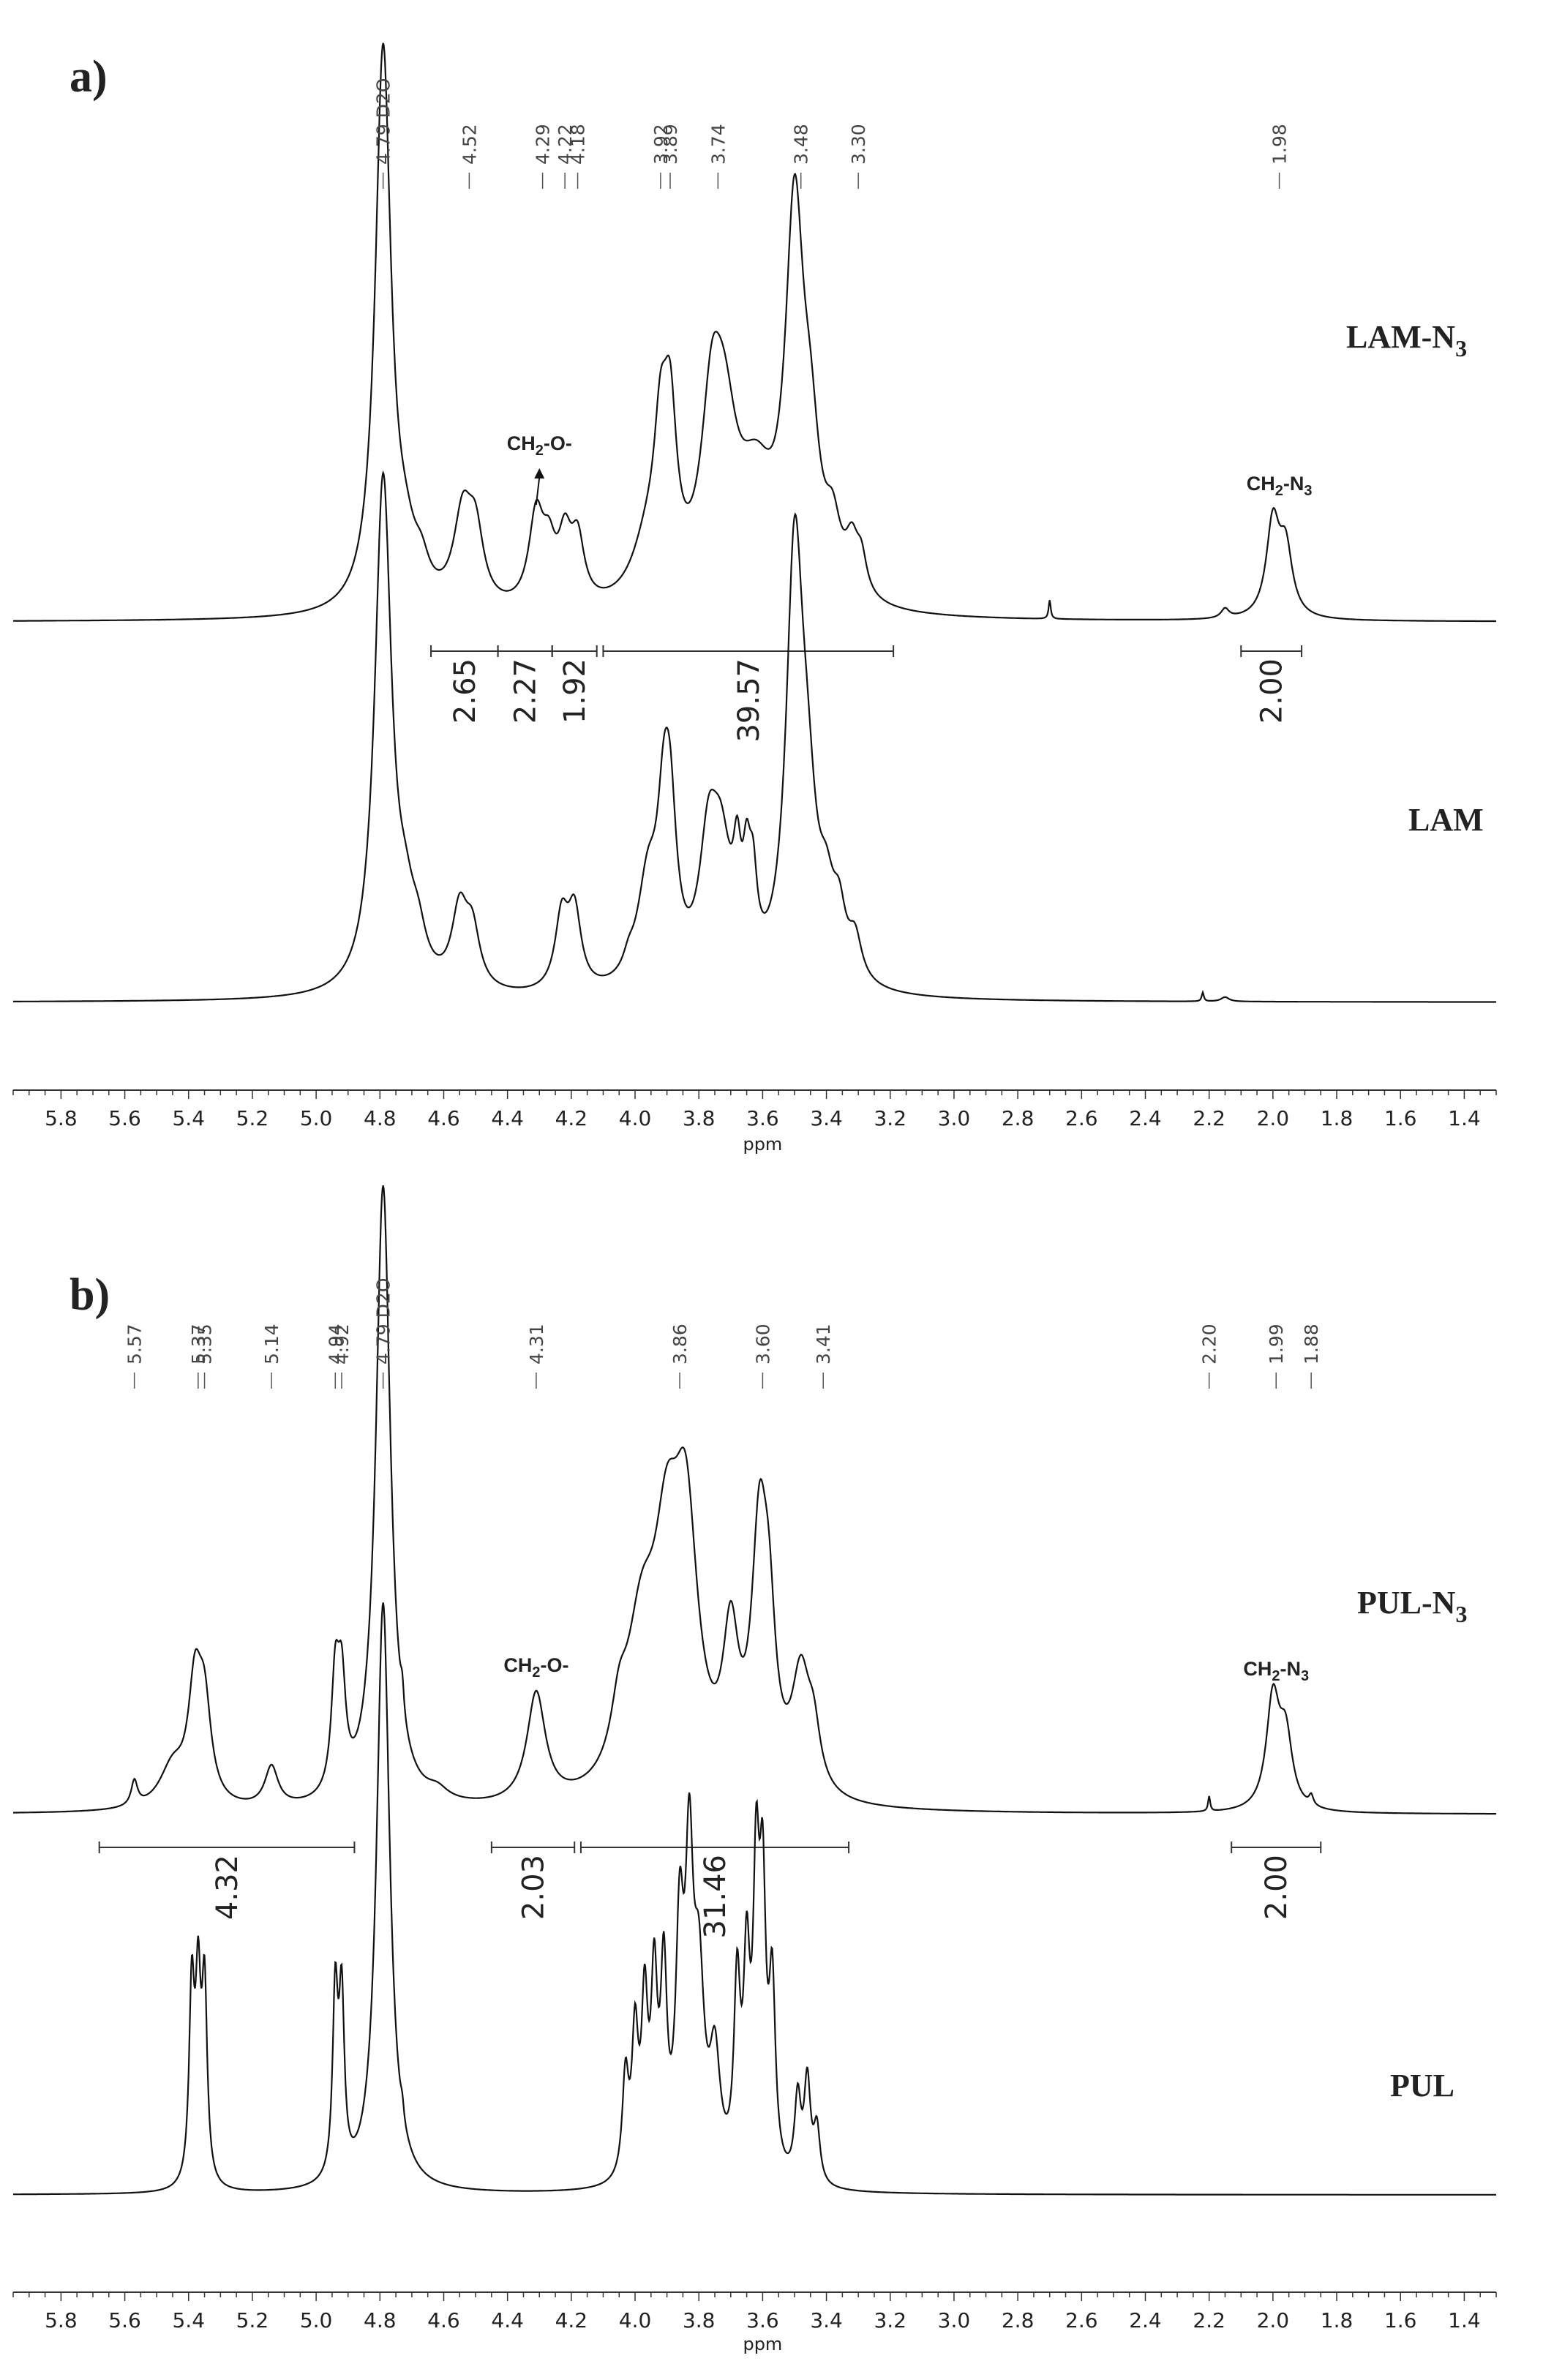 The height and width of the screenshot is (2380, 1543). I want to click on x-tick-label: 3.8, so click(700, 2320).